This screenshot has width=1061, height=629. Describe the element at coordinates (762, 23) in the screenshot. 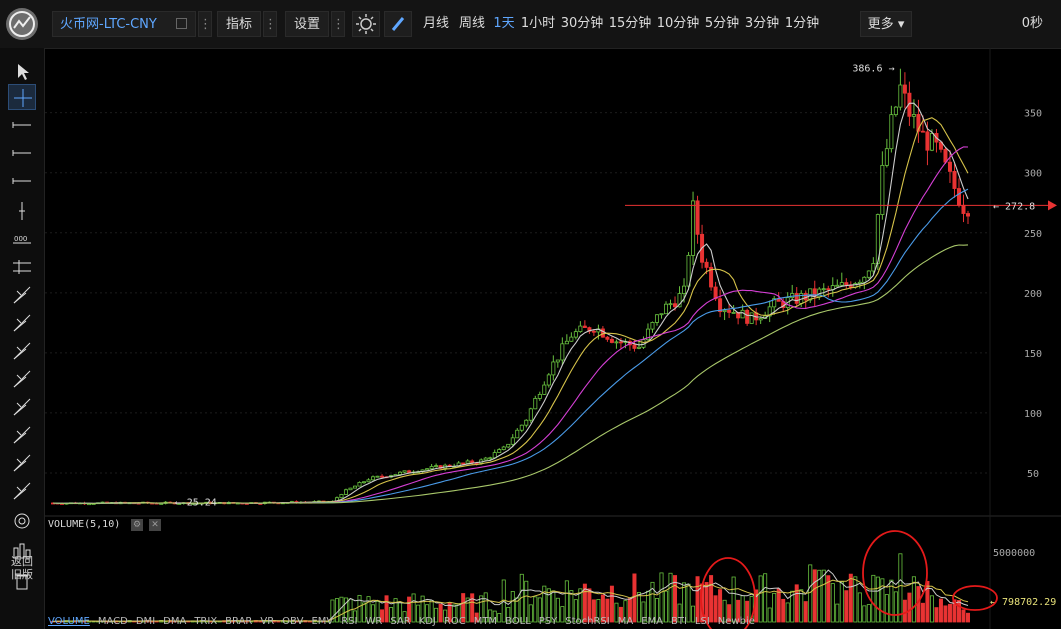

I see `period-8: 3分钟` at that location.